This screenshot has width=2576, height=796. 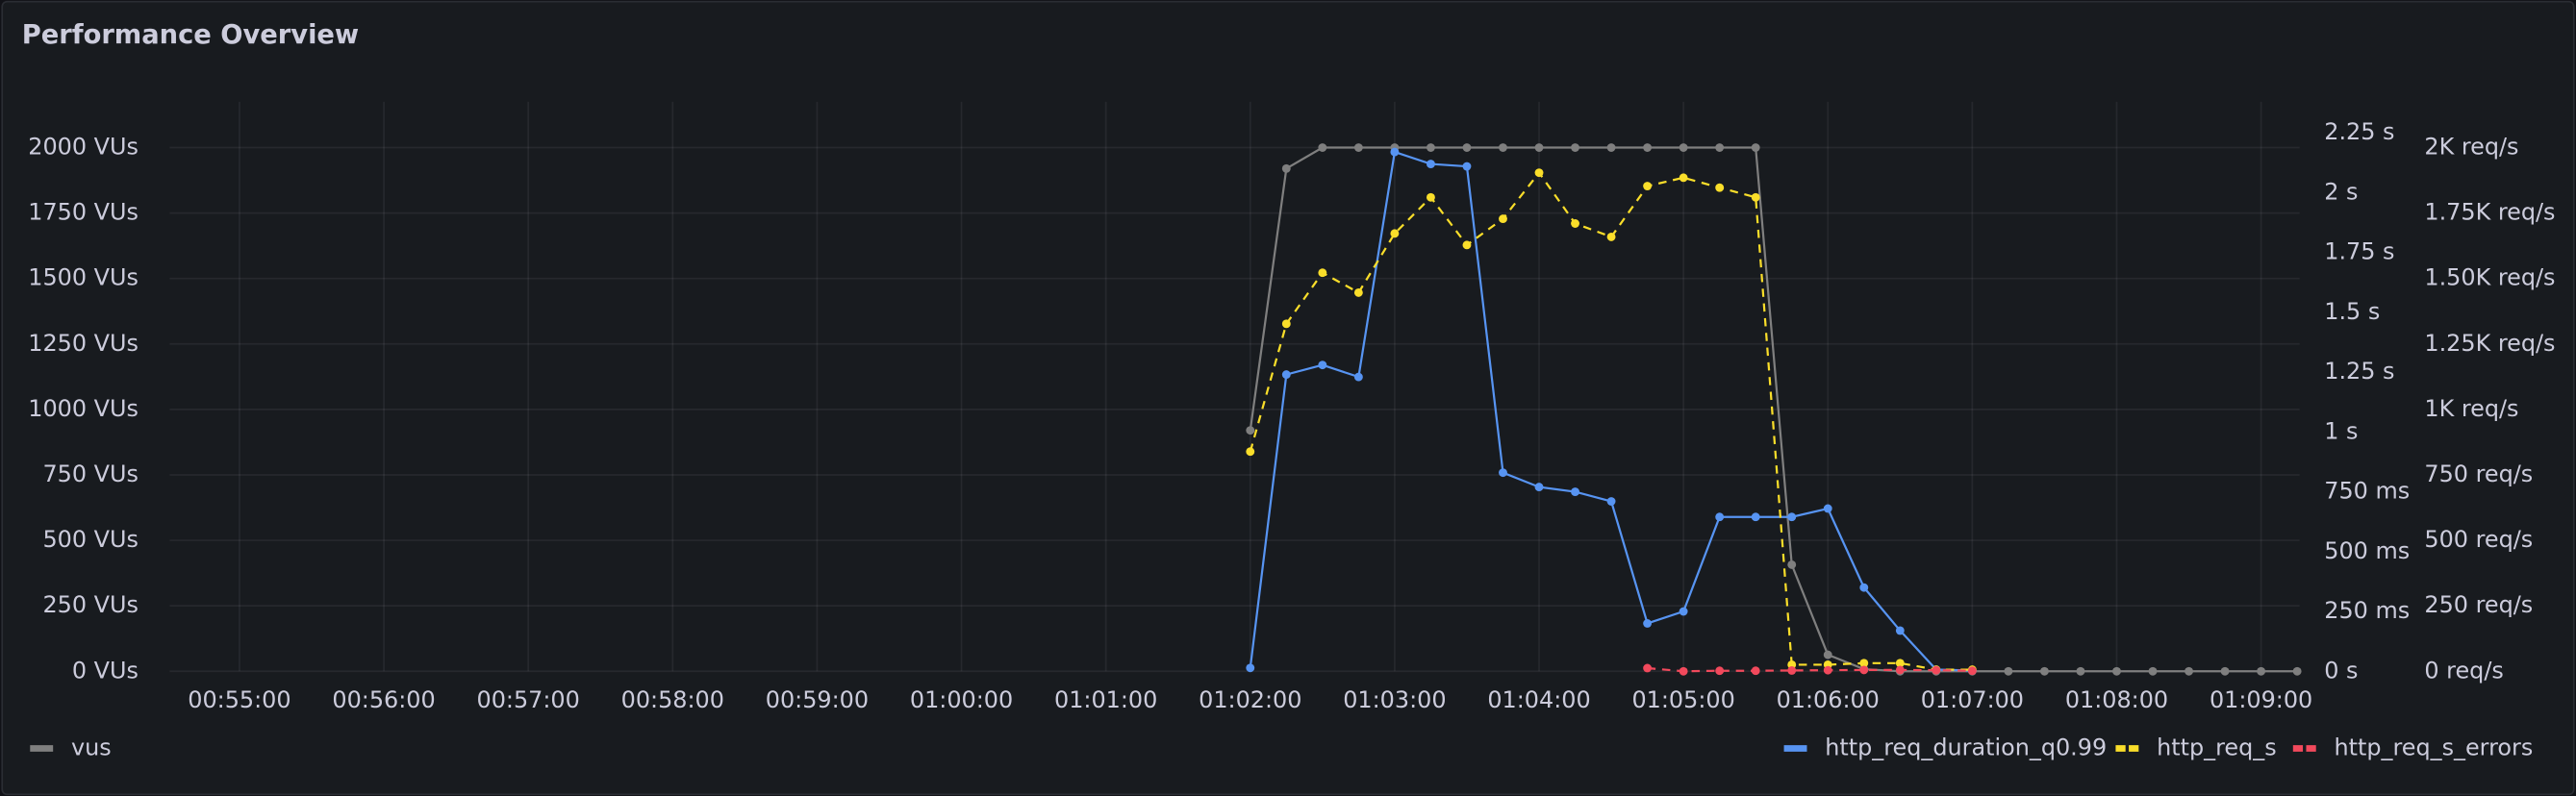 What do you see at coordinates (83, 277) in the screenshot?
I see `y-tick-label: 1500 VUs` at bounding box center [83, 277].